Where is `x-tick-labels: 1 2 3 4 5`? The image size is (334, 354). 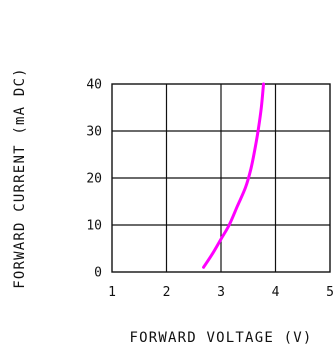
x-tick-labels: 1 2 3 4 5 is located at coordinates (221, 292).